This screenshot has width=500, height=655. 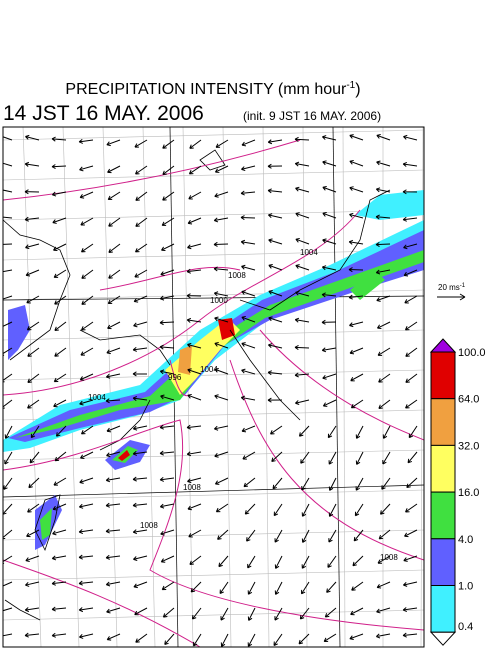 What do you see at coordinates (212, 89) in the screenshot?
I see `title: PRECIPITATION INTENSITY (mm hour-1)` at bounding box center [212, 89].